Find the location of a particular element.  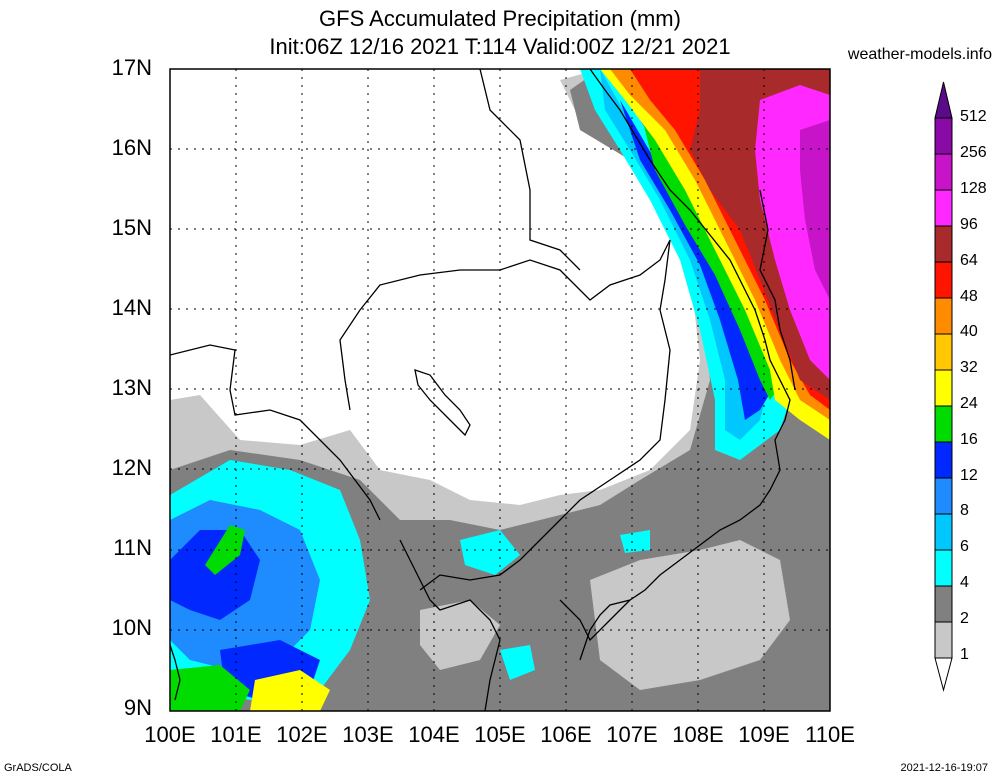

gulf-coast is located at coordinates (450, 625).